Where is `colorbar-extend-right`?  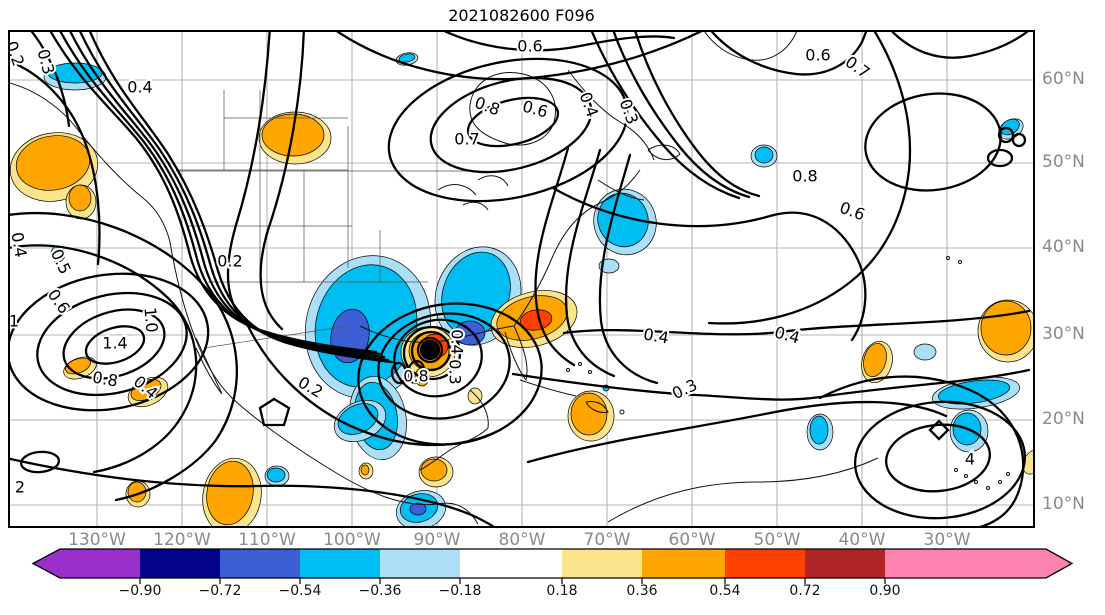
colorbar-extend-right is located at coordinates (978, 563).